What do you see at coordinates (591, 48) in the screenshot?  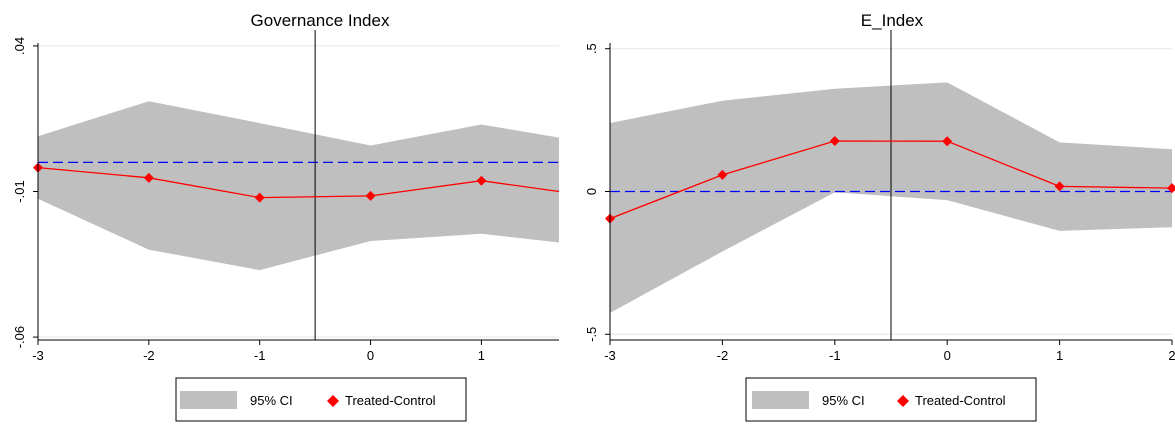 I see `y-tick-label: .5` at bounding box center [591, 48].